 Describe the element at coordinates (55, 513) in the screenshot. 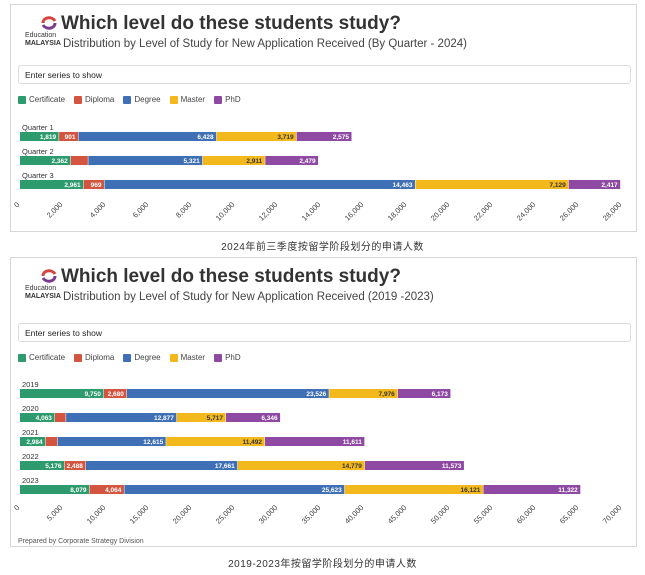

I see `x-tick-label: 5,000` at that location.